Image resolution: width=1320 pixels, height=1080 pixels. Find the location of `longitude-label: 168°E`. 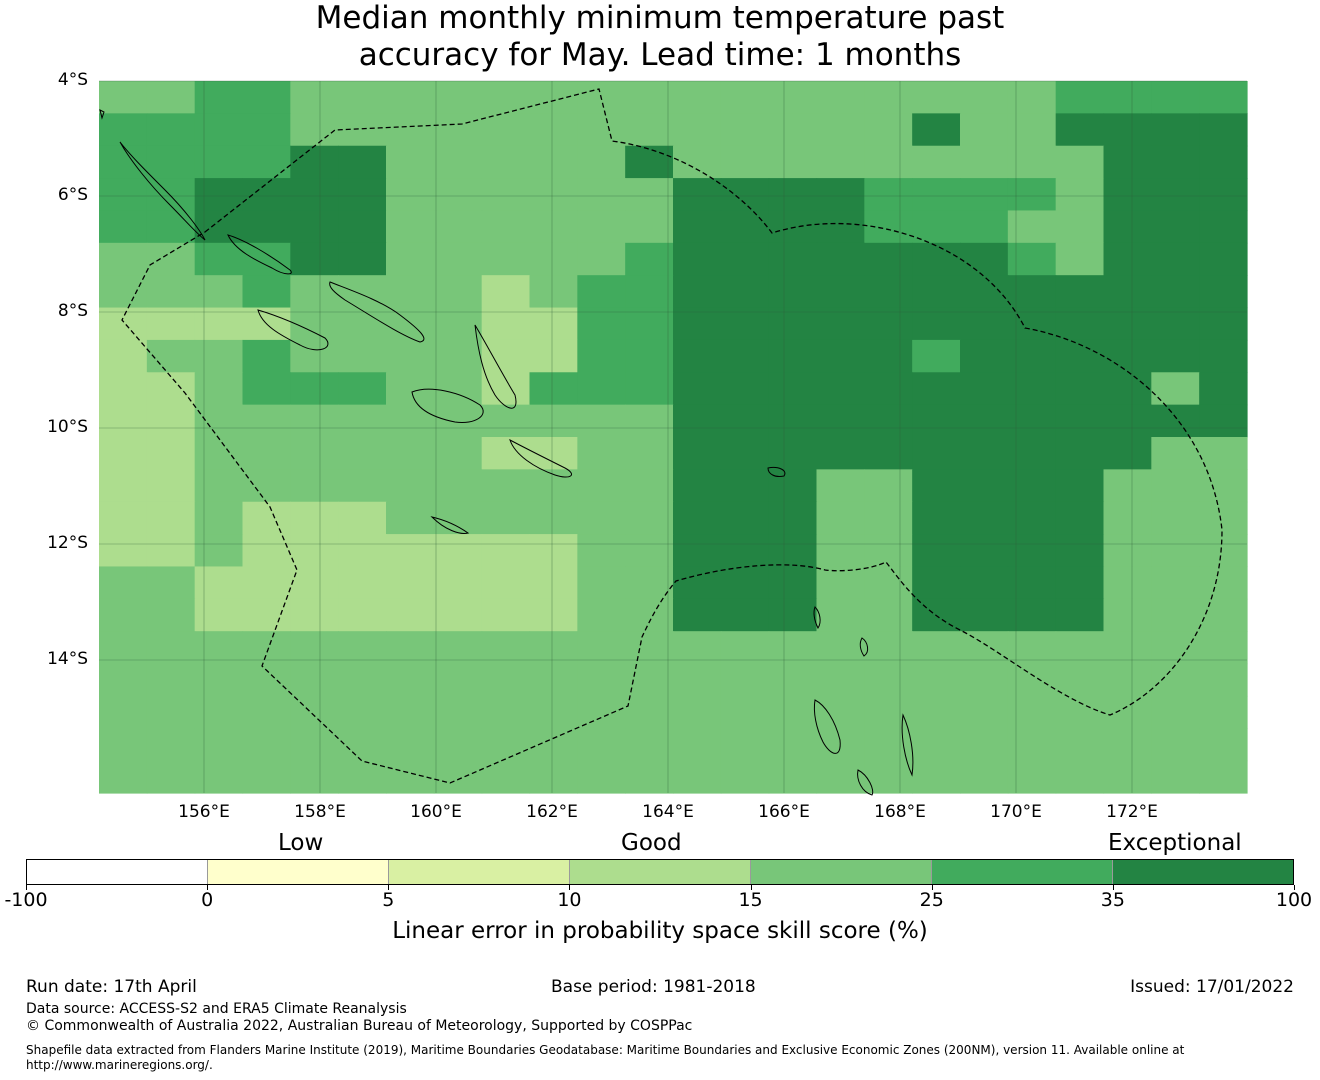

longitude-label: 168°E is located at coordinates (900, 812).